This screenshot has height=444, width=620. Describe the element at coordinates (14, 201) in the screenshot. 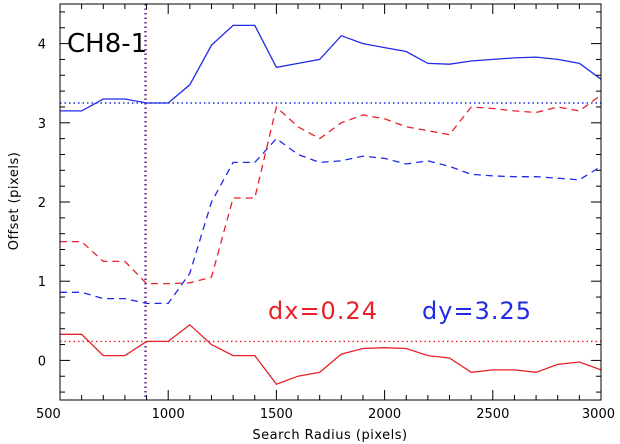

I see `y-axis-label: Offset (pixels)` at that location.